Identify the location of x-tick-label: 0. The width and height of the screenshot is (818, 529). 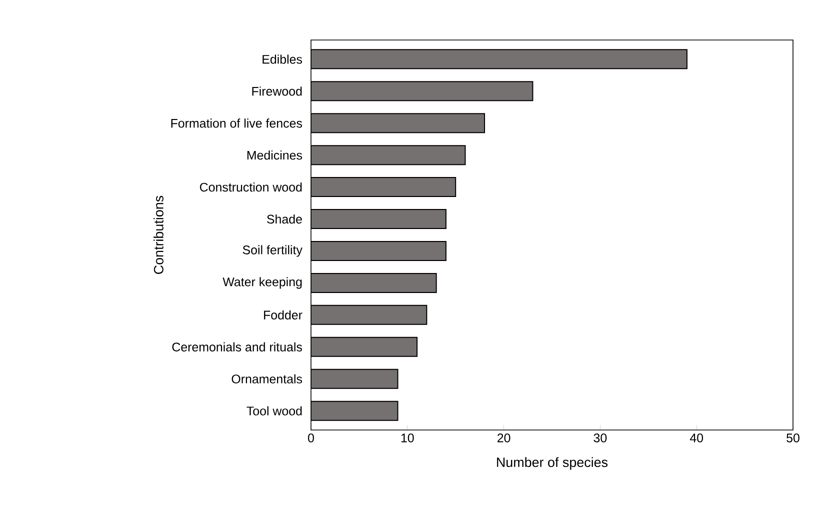
(311, 438).